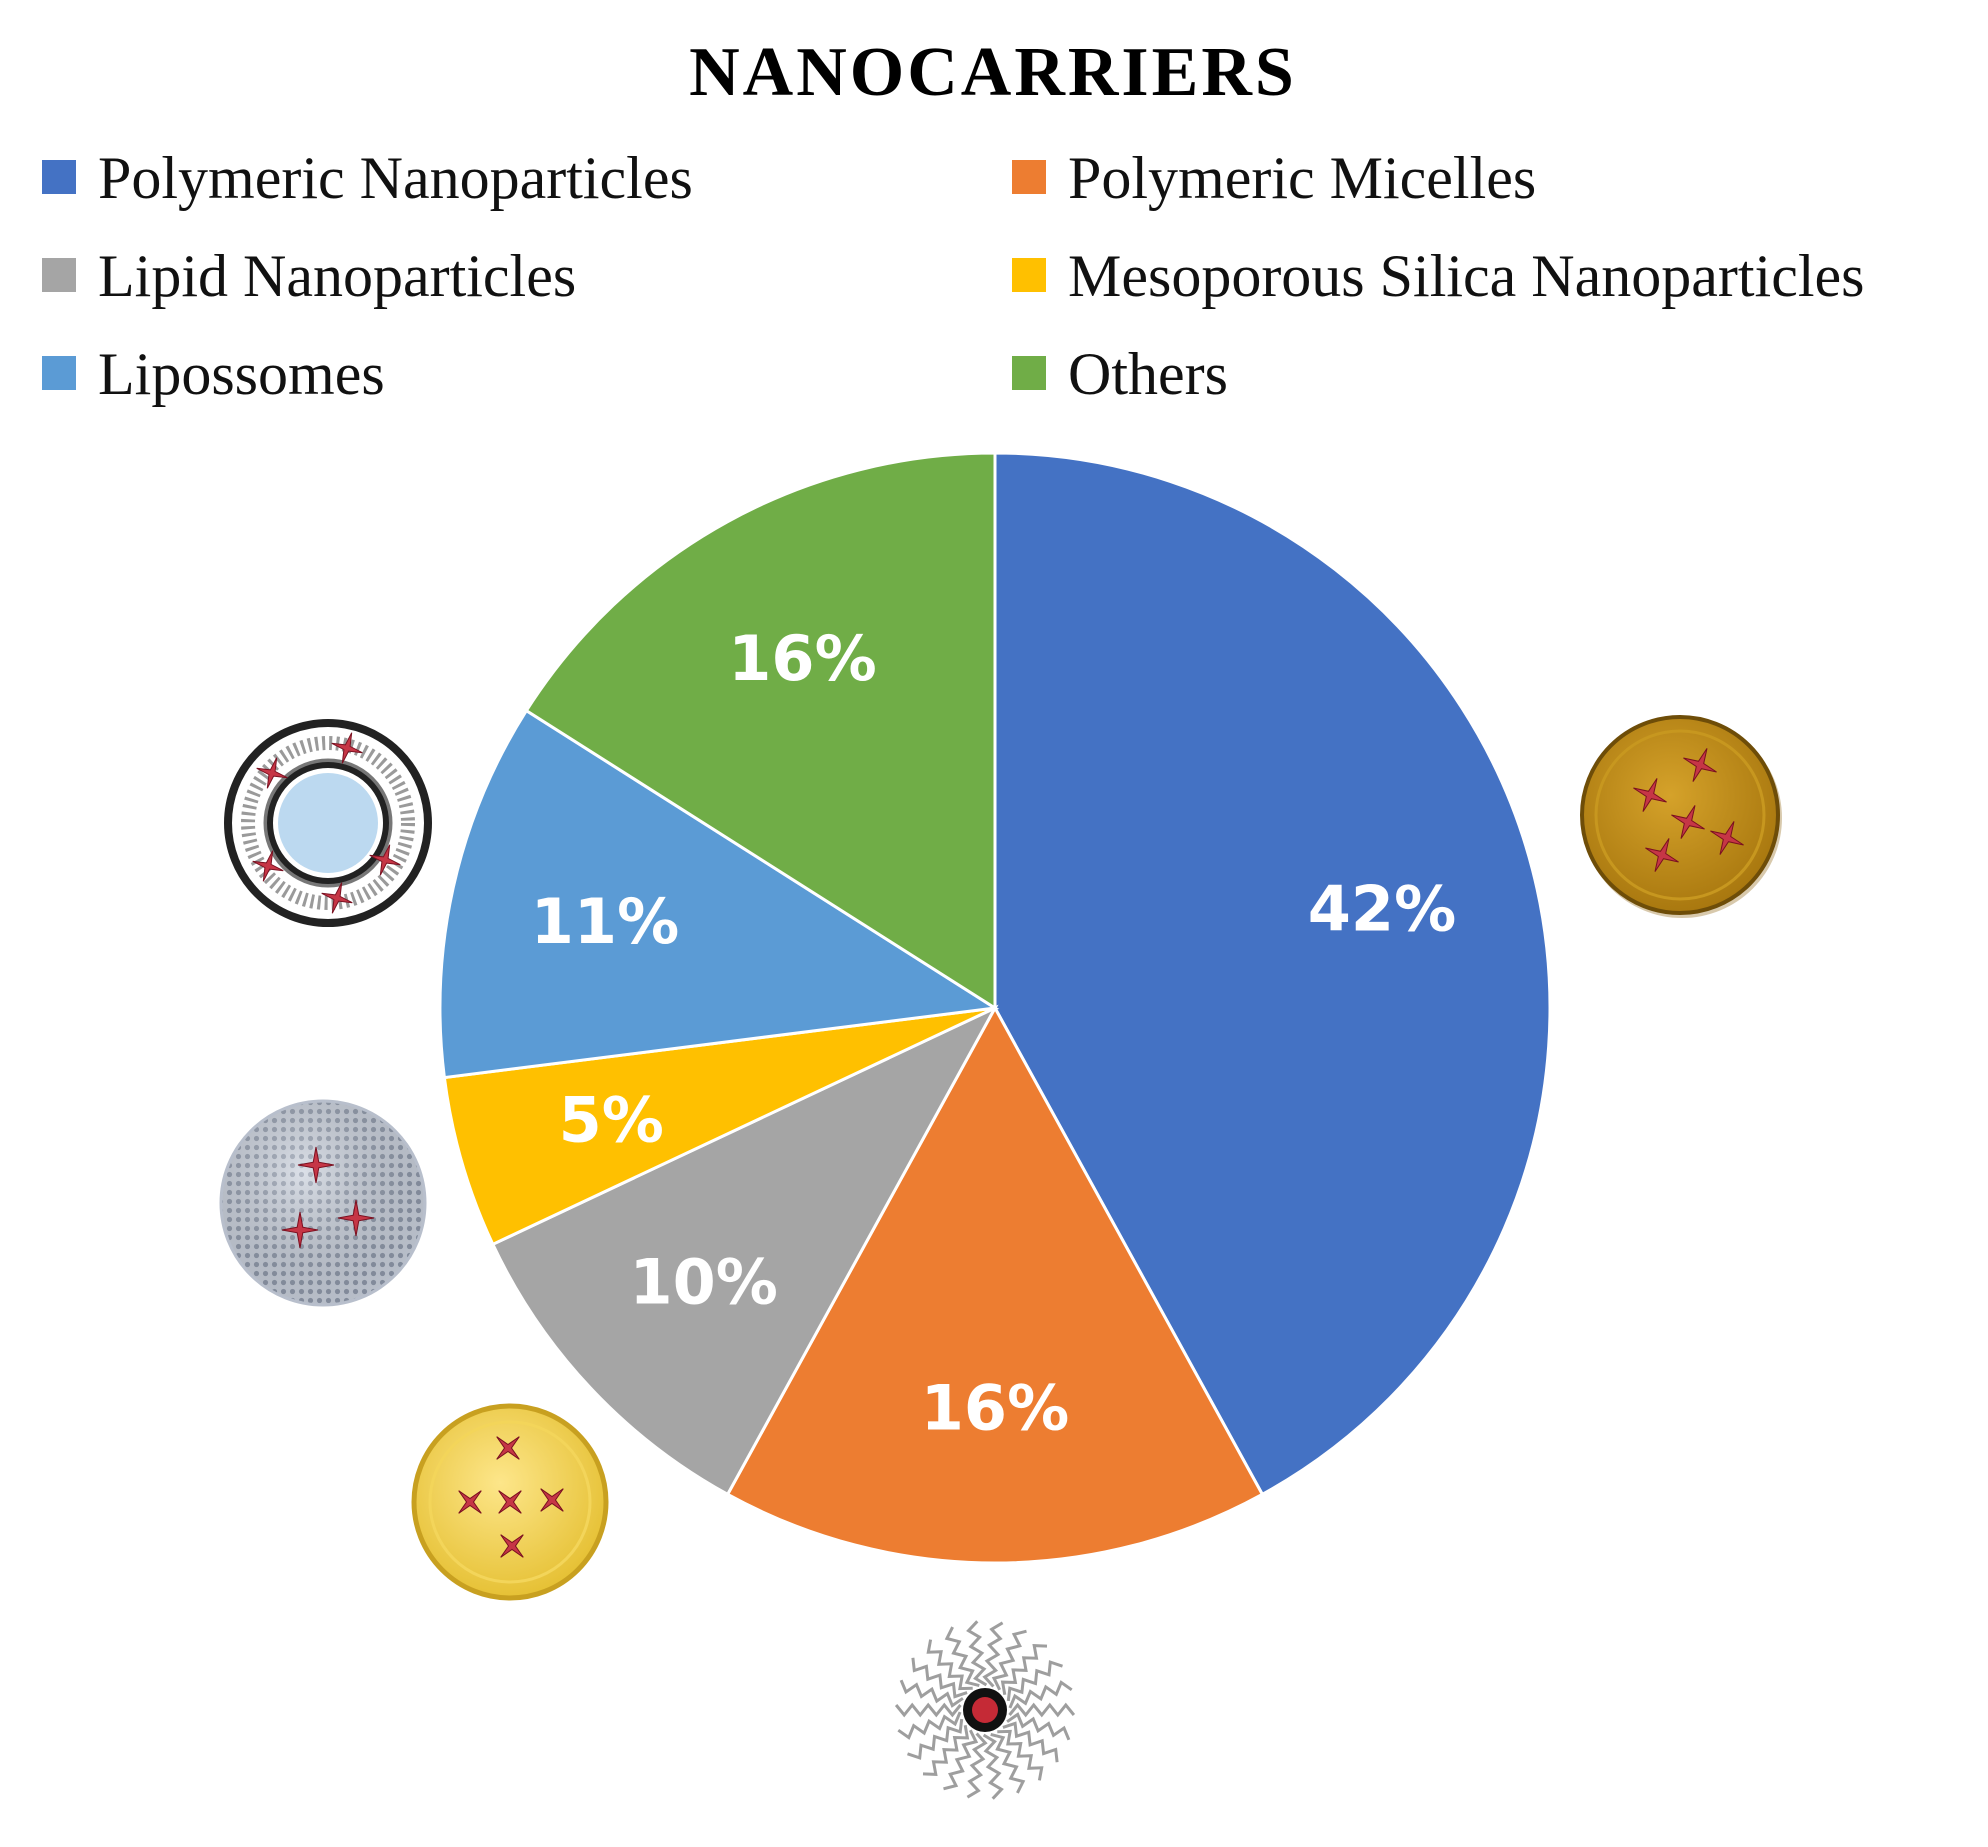 The width and height of the screenshot is (1988, 1847). What do you see at coordinates (802, 658) in the screenshot?
I see `data-label-others: 16%` at bounding box center [802, 658].